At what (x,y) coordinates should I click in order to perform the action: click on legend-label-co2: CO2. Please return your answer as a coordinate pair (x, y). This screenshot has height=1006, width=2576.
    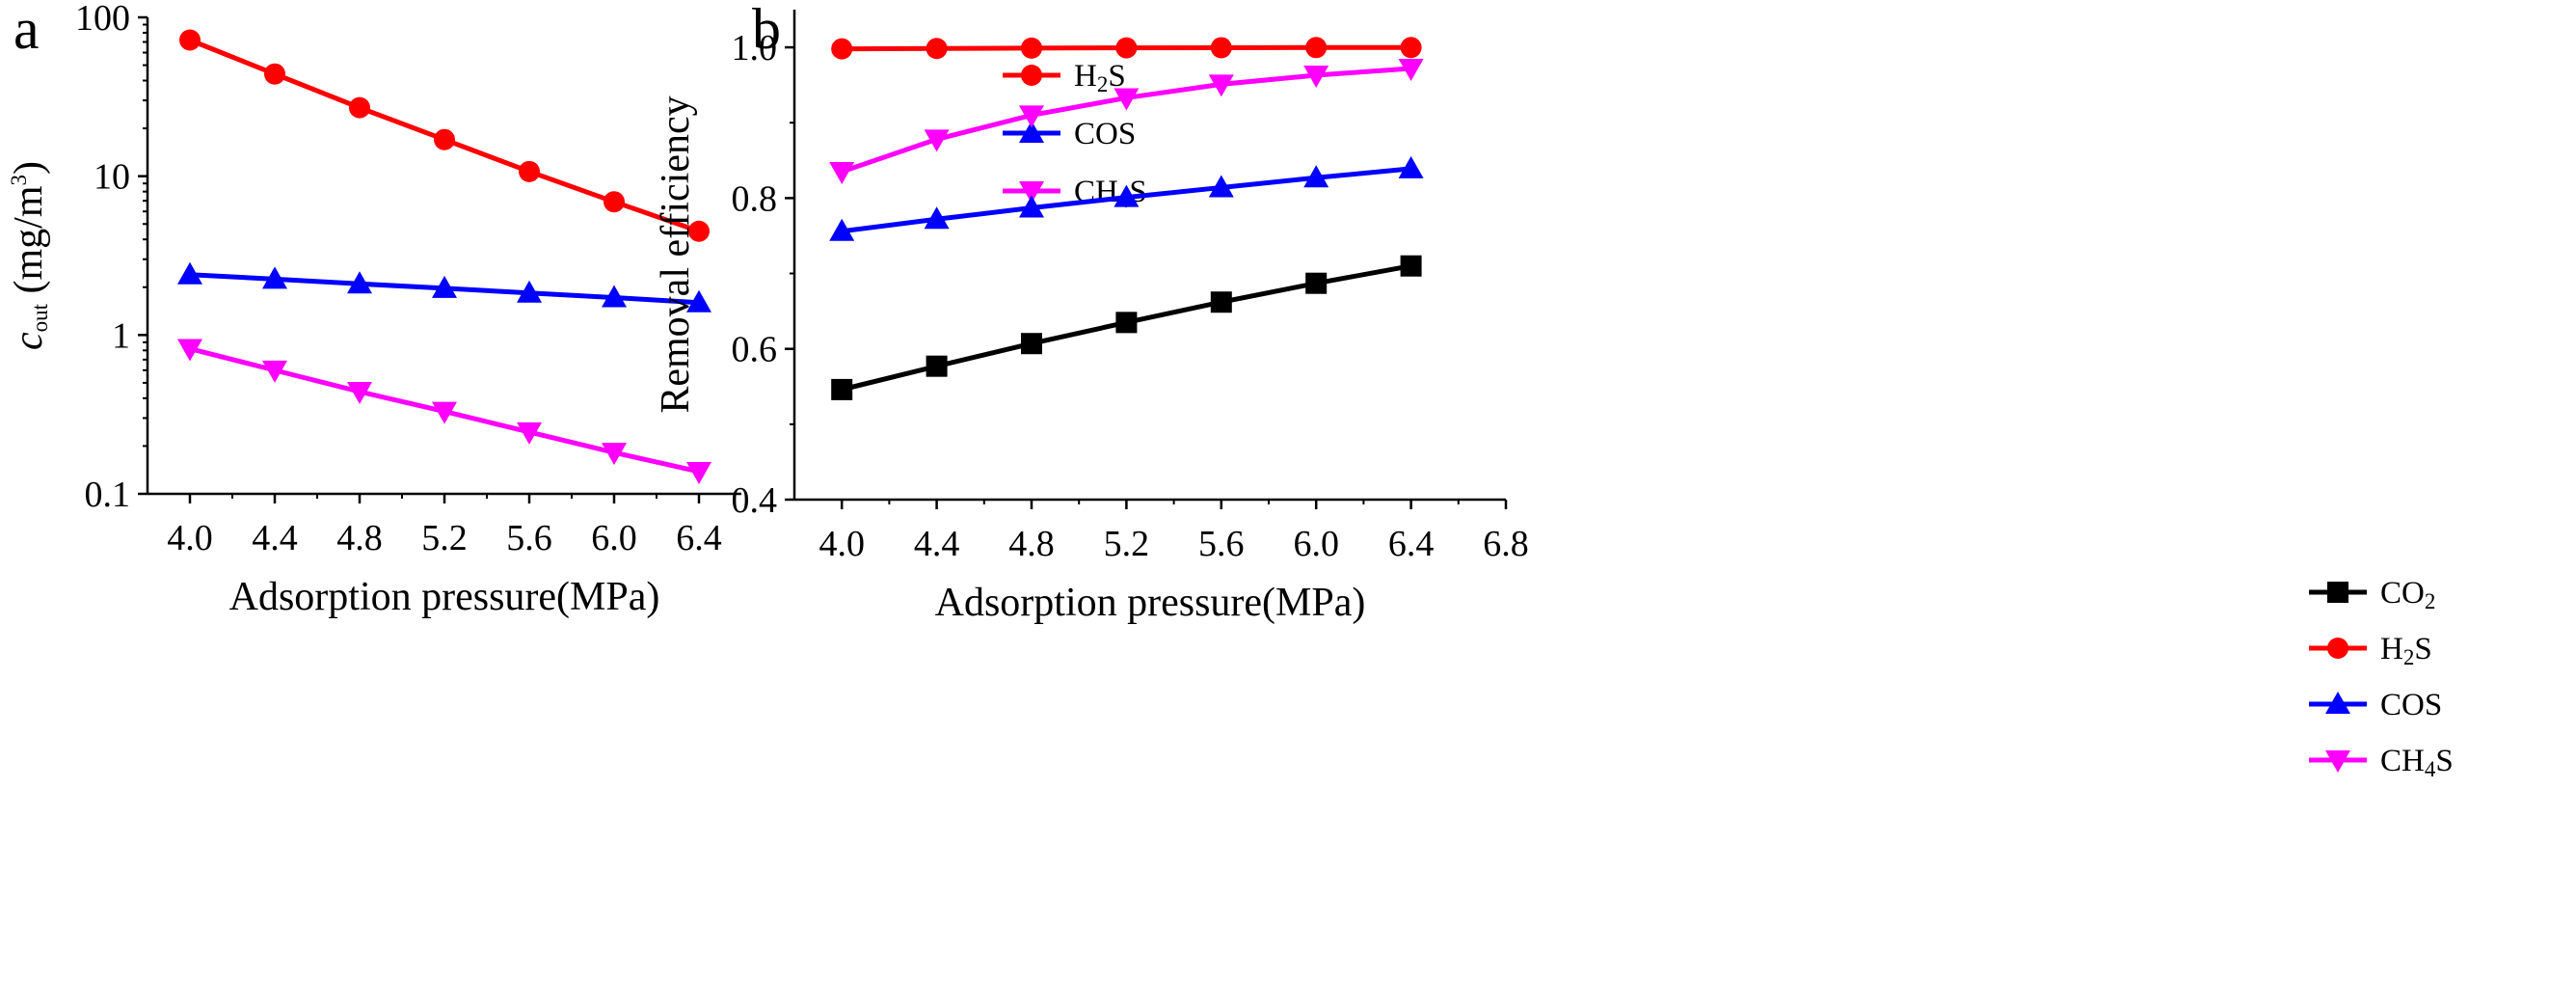
    Looking at the image, I should click on (2408, 594).